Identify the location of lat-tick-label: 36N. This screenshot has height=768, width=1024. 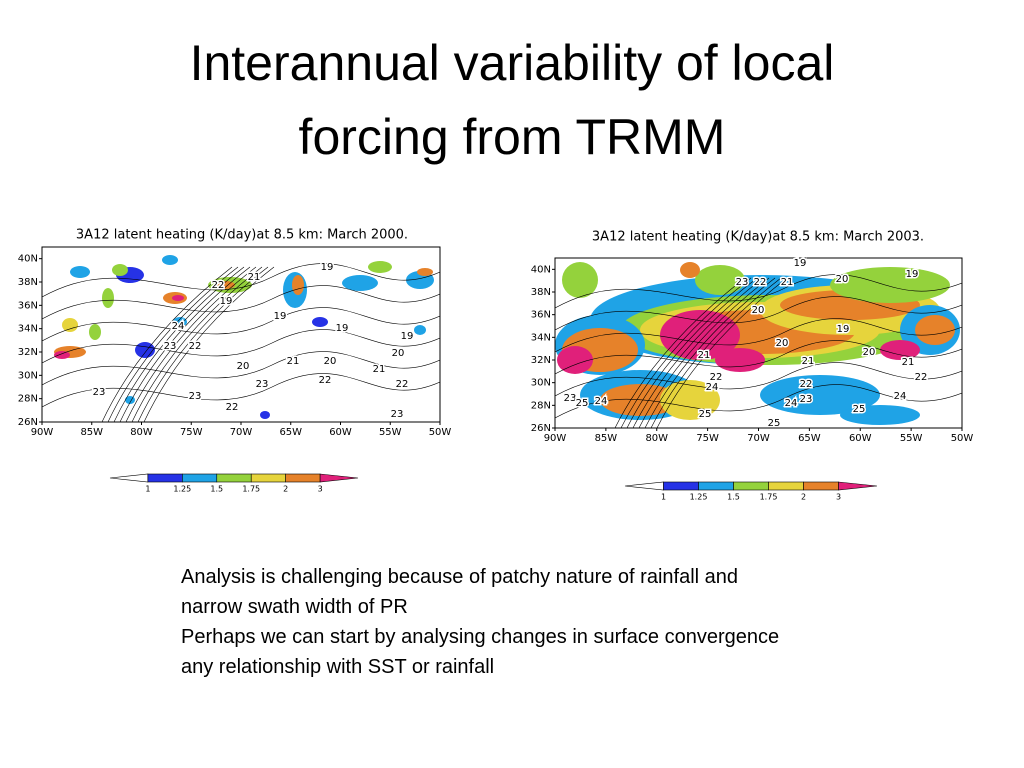
(541, 315).